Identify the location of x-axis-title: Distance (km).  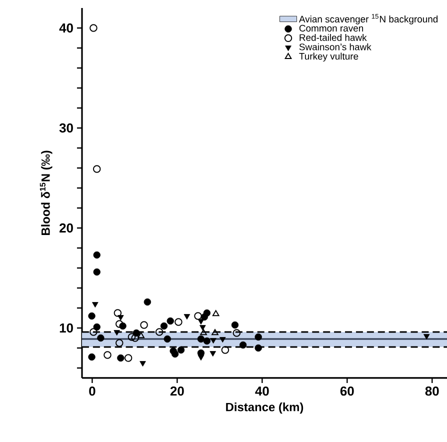
(265, 408).